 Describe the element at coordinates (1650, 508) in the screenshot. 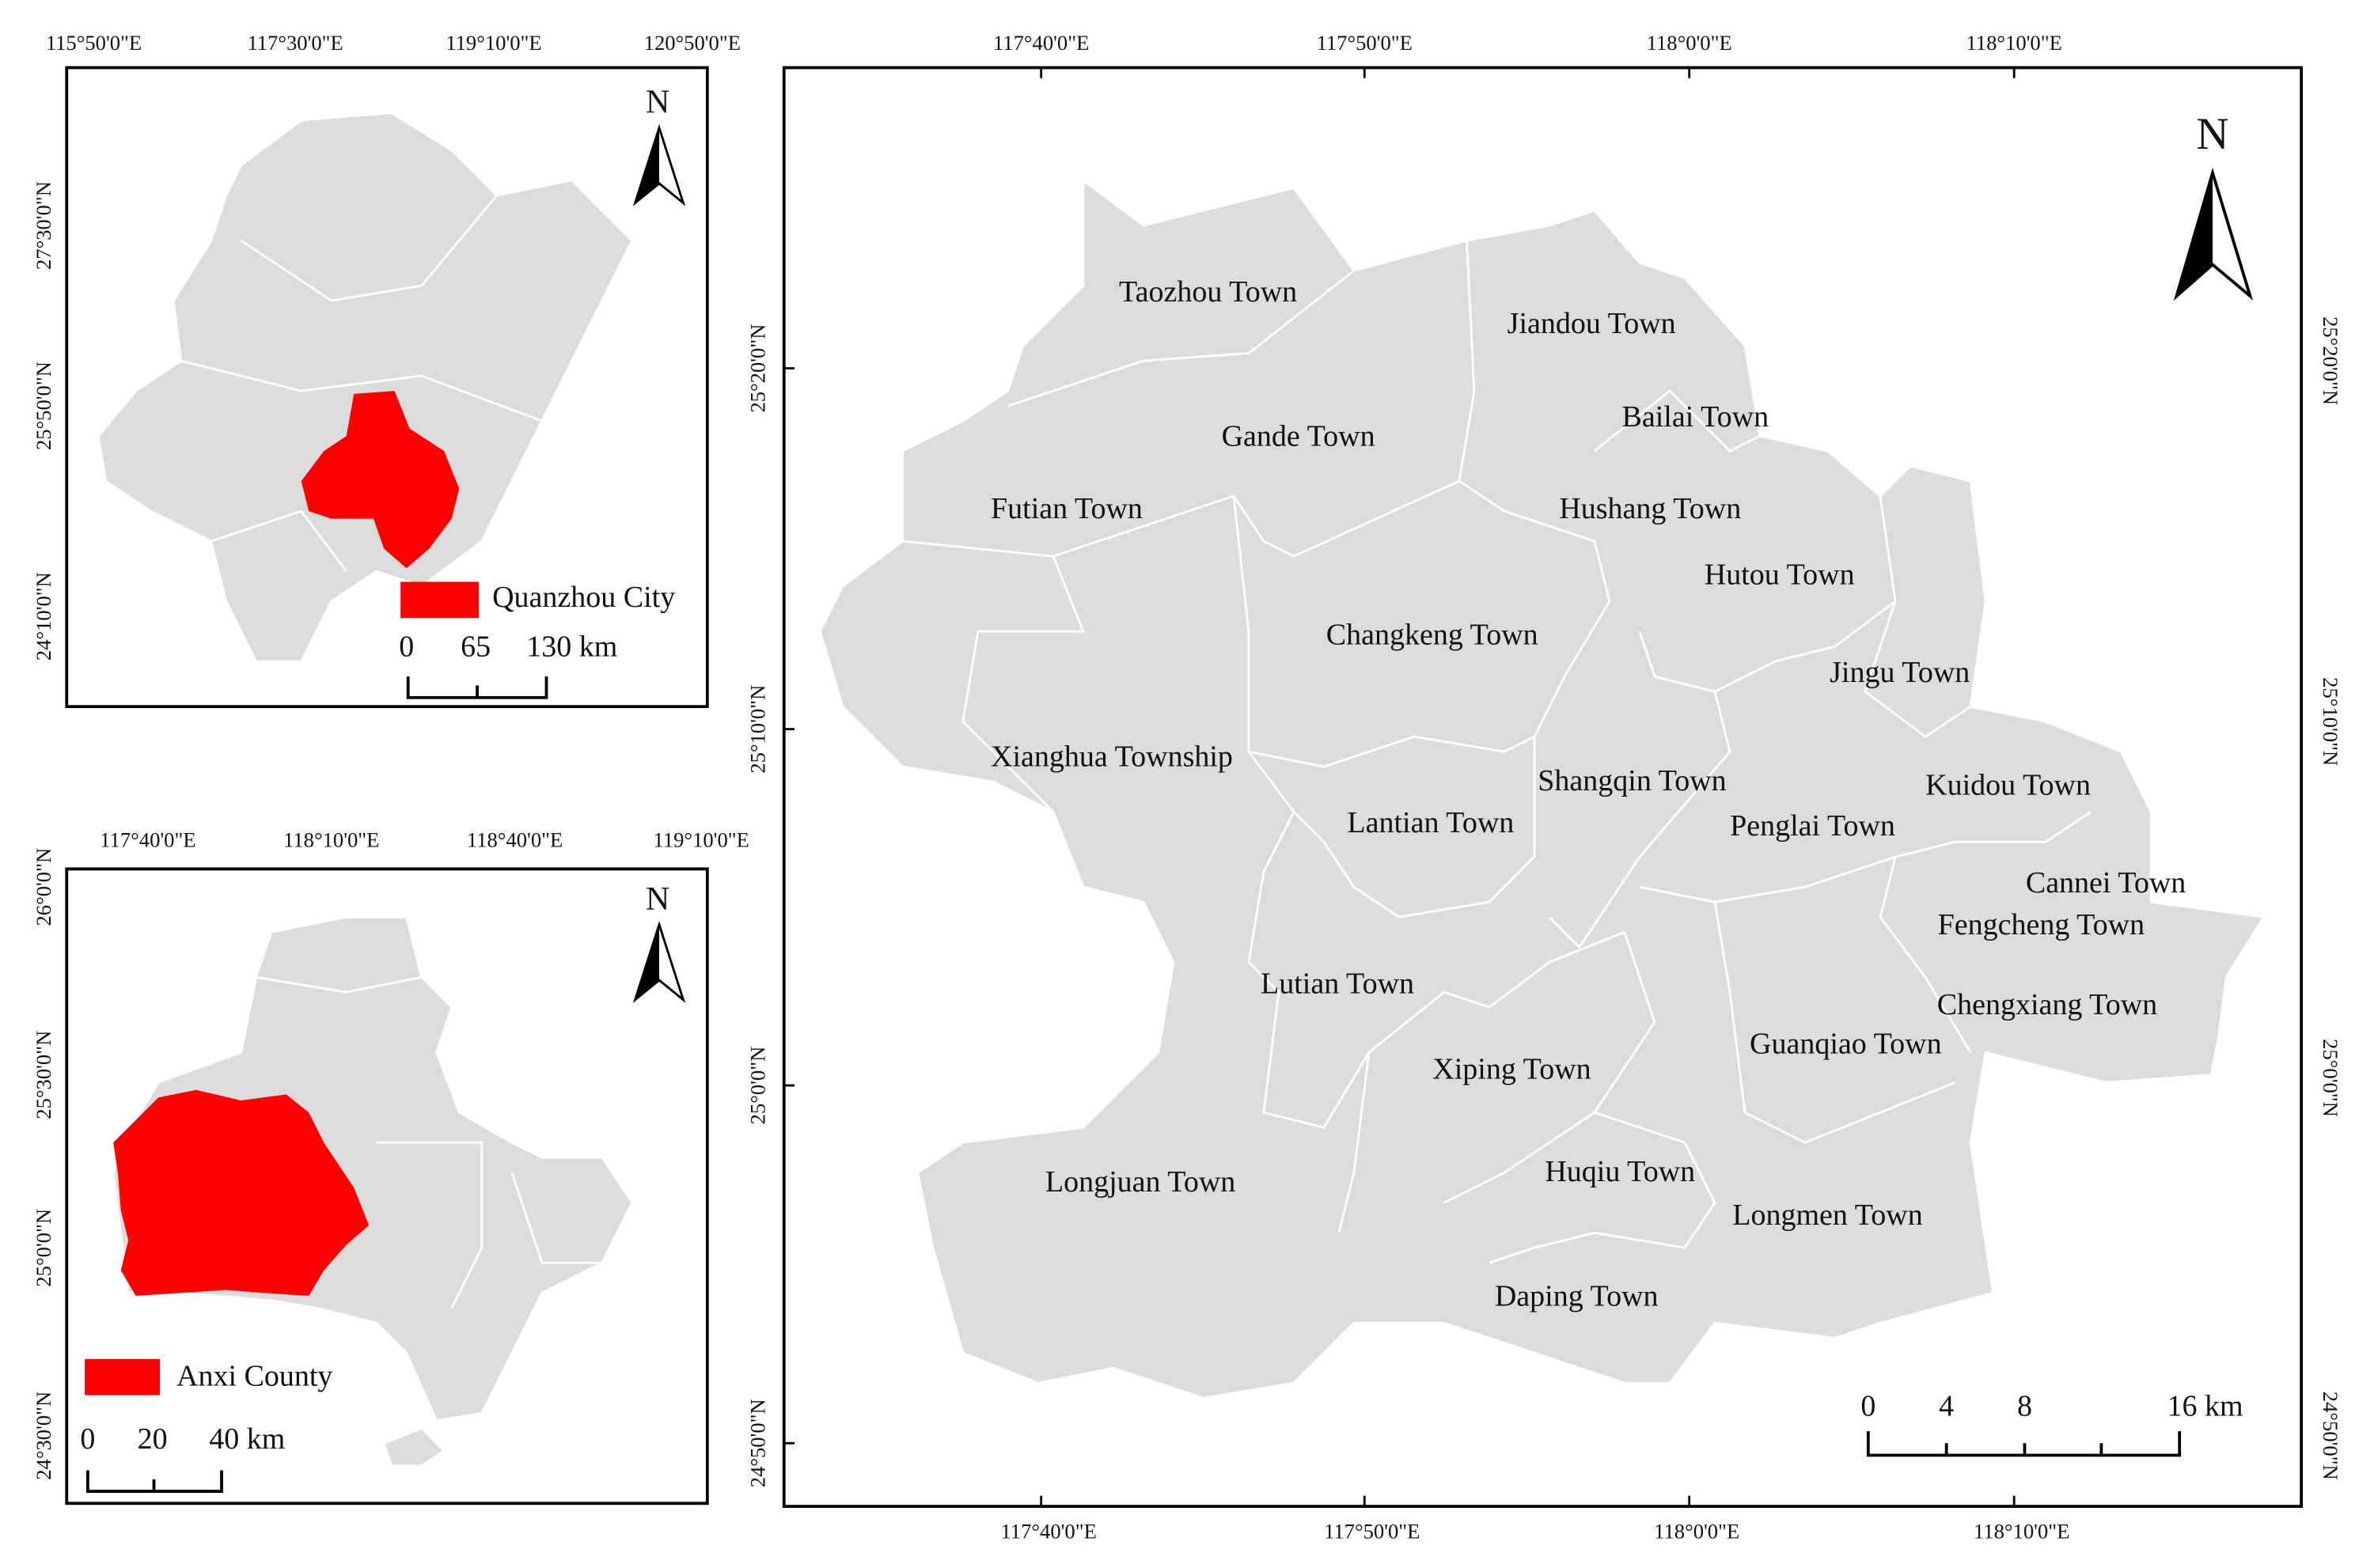

I see `town-label: Hushang Town` at that location.